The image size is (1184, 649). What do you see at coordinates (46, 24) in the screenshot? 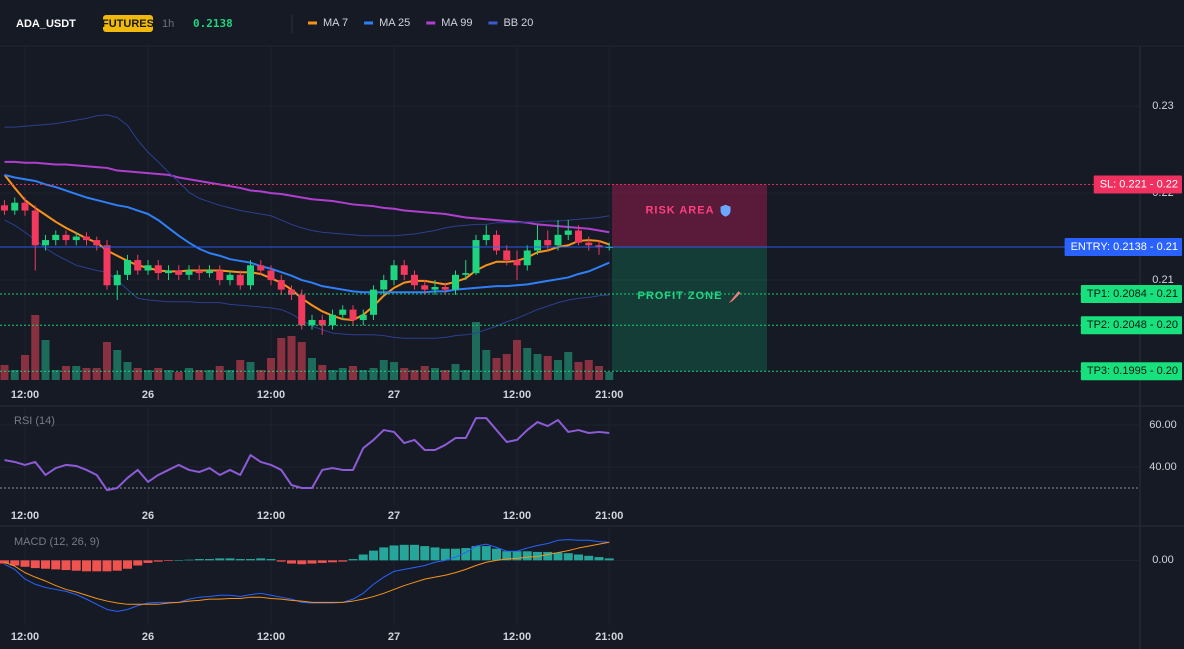
I see `symbol: ADA_USDT` at bounding box center [46, 24].